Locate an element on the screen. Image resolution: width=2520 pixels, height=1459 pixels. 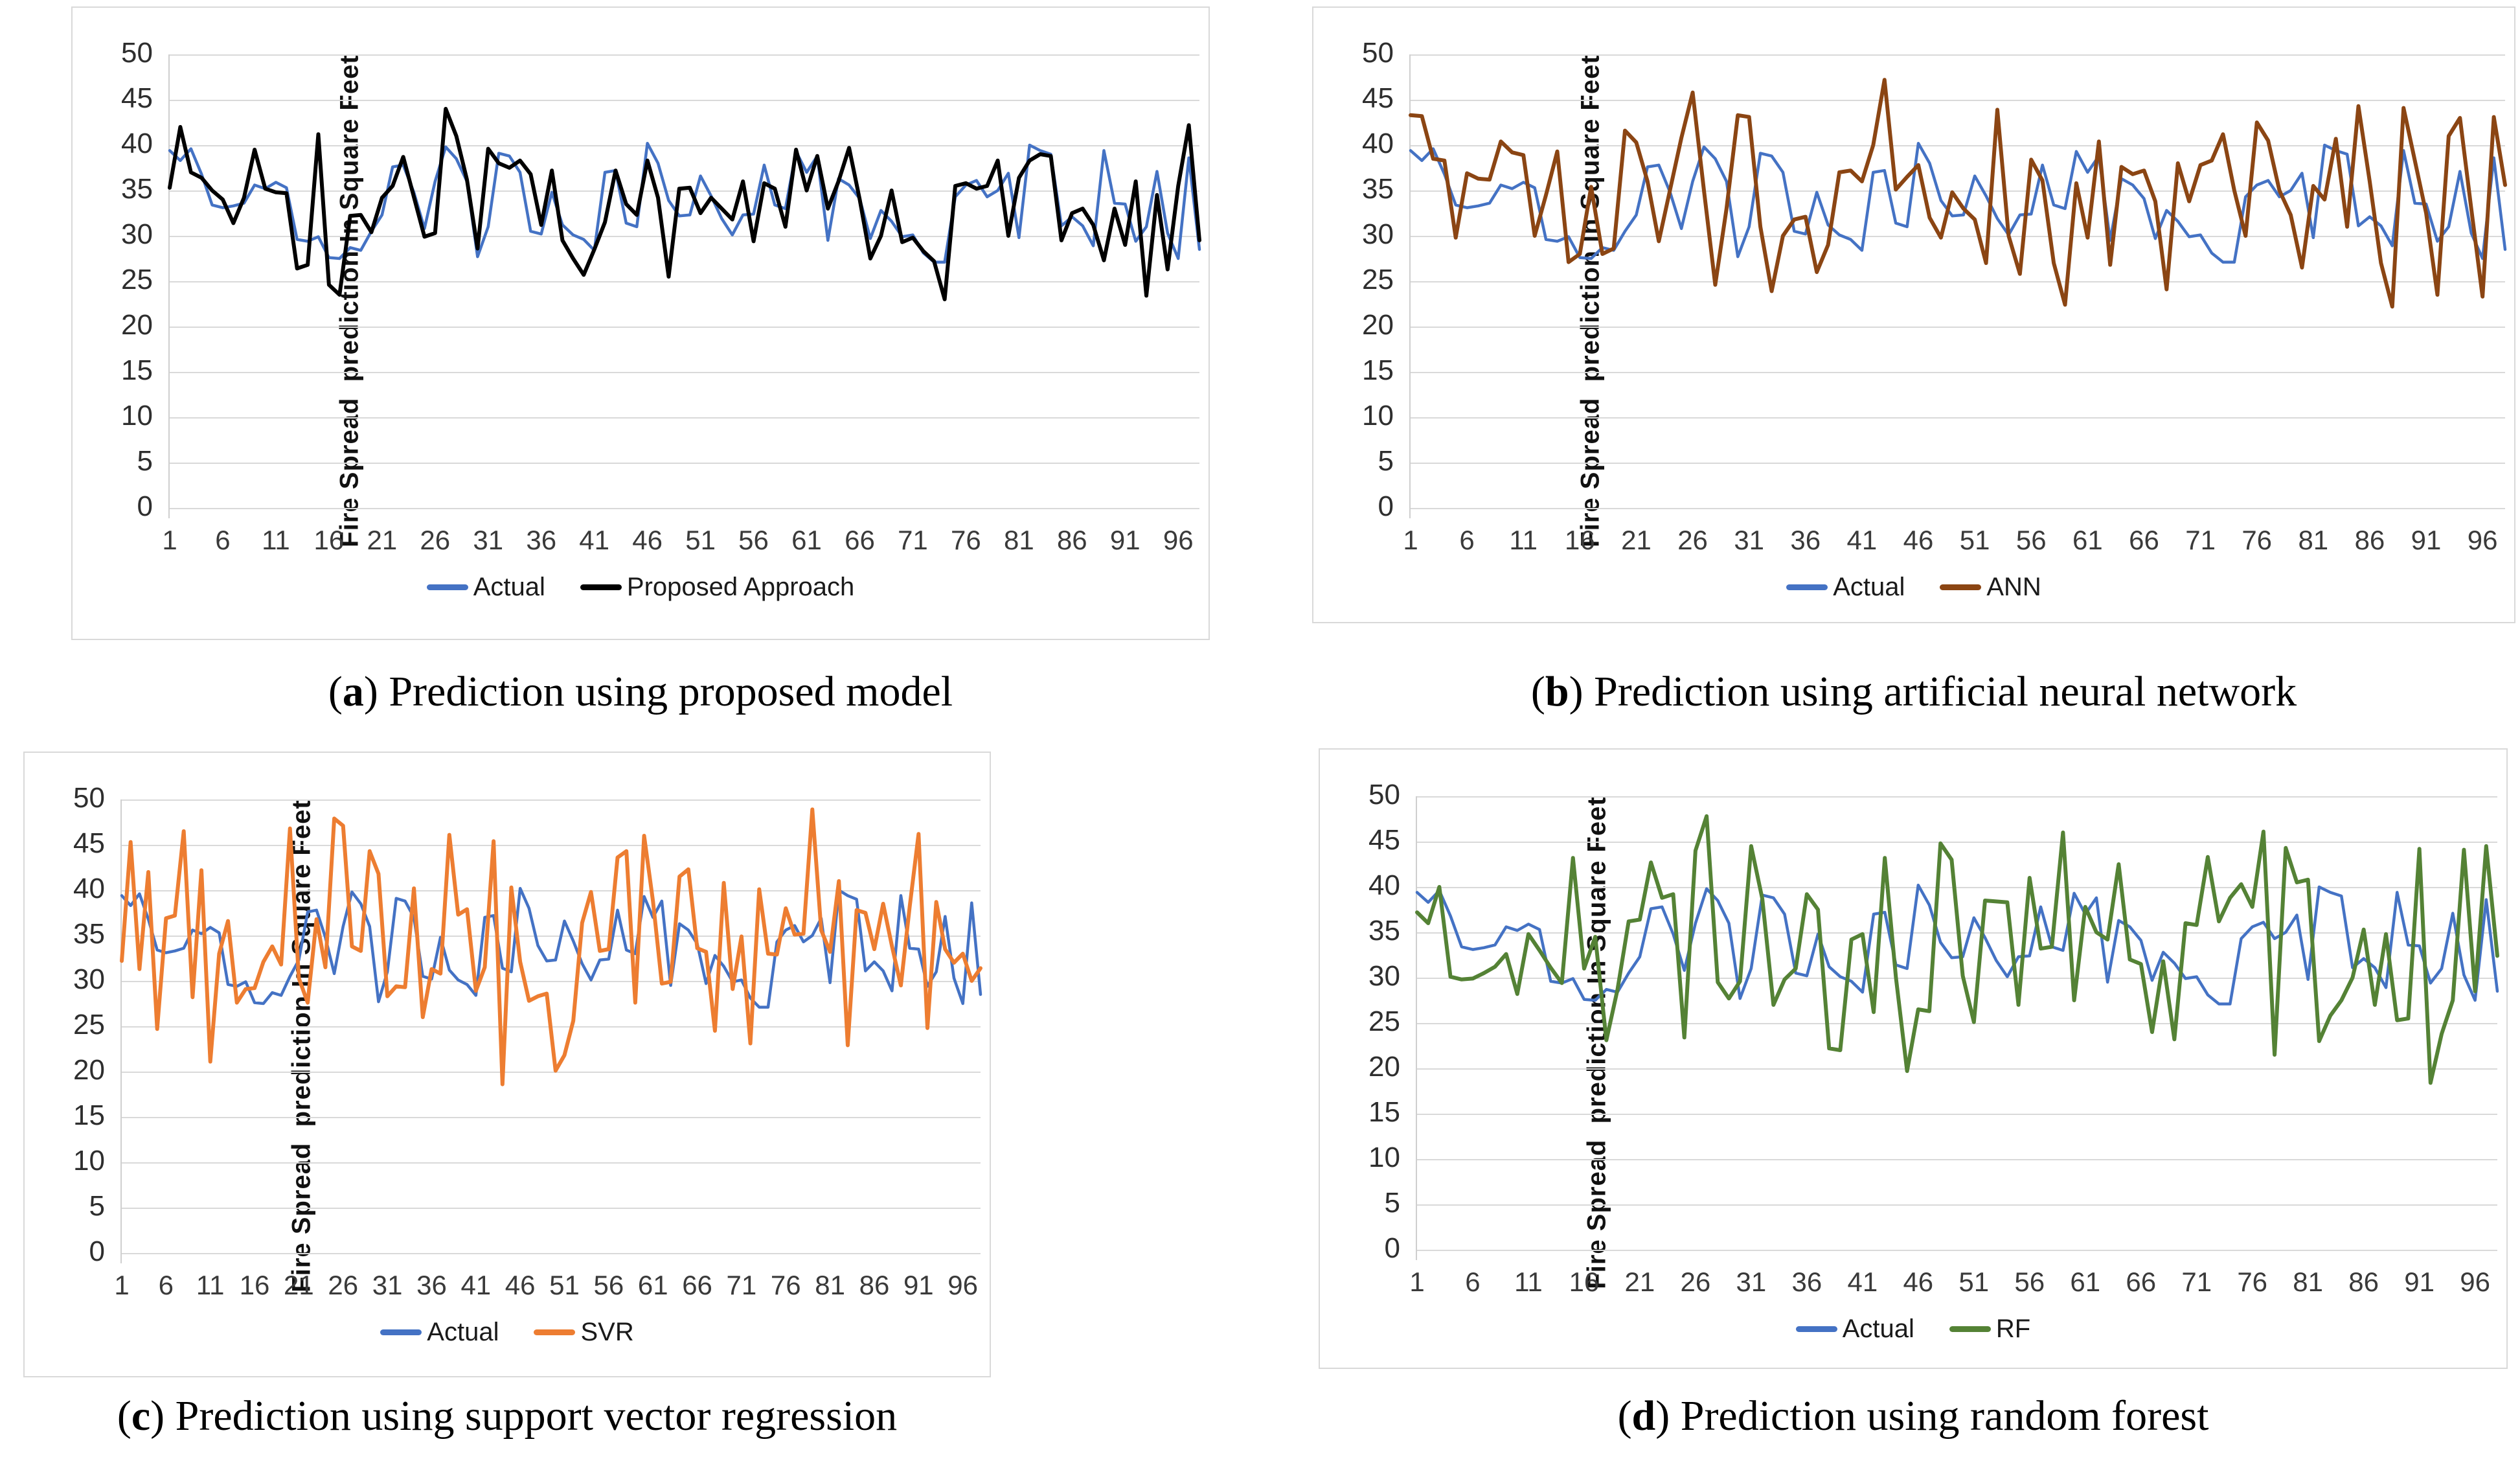
y-tick-label-15: 15 is located at coordinates (1384, 1112).